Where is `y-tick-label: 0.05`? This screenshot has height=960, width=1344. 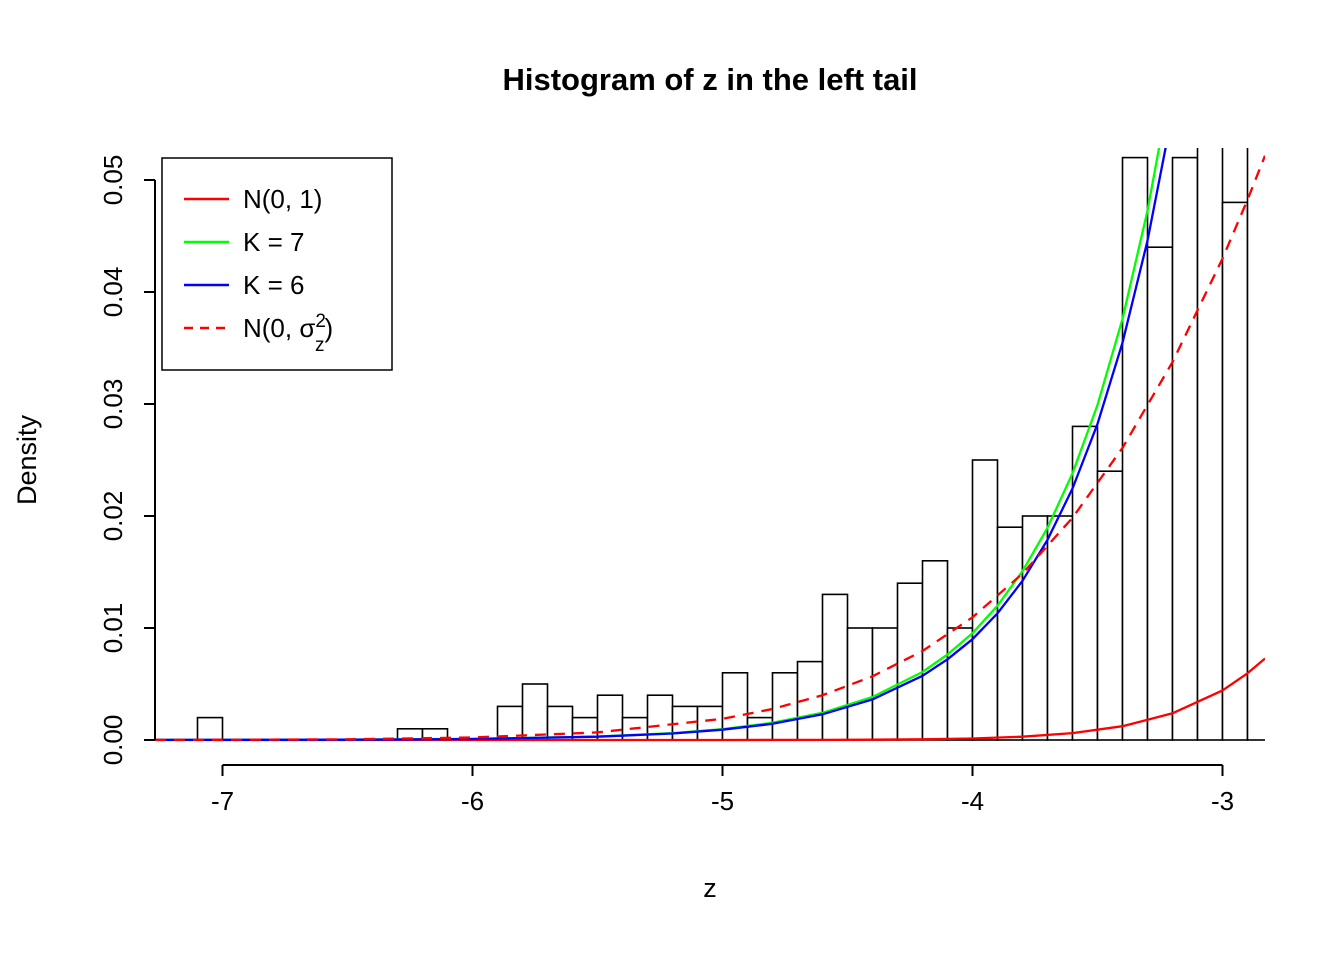
y-tick-label: 0.05 is located at coordinates (113, 180).